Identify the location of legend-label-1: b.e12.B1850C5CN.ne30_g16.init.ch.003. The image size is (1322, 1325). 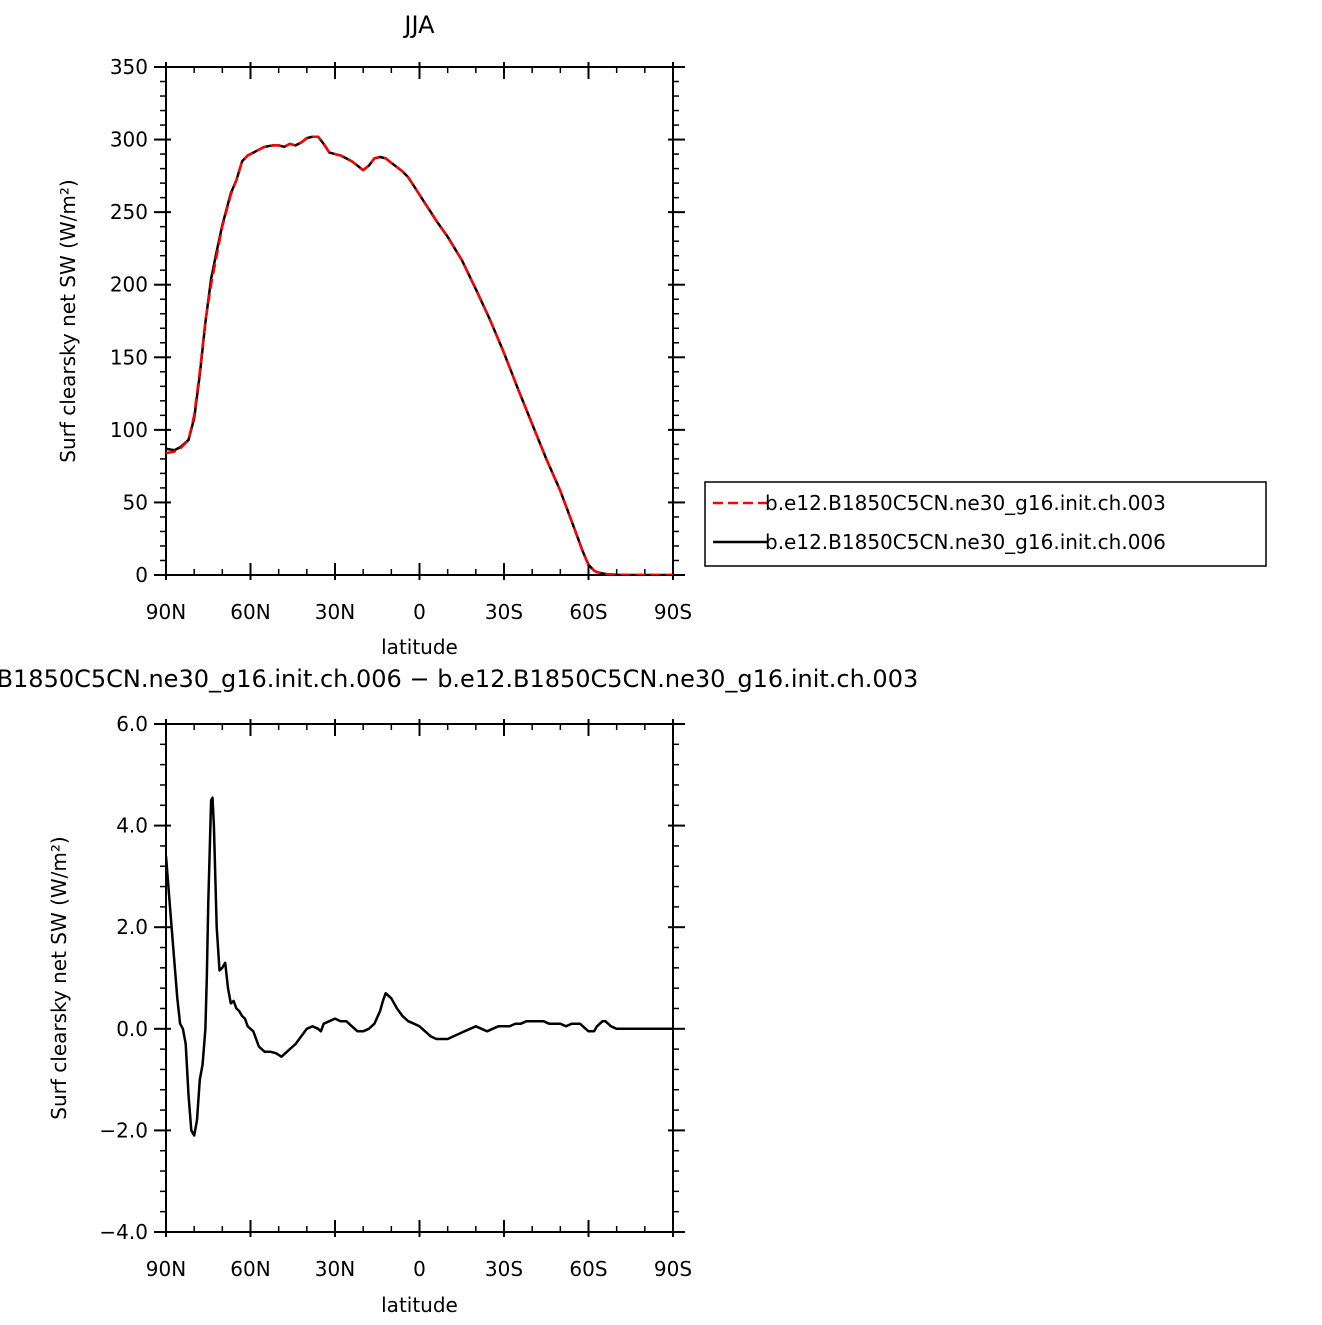
(965, 503).